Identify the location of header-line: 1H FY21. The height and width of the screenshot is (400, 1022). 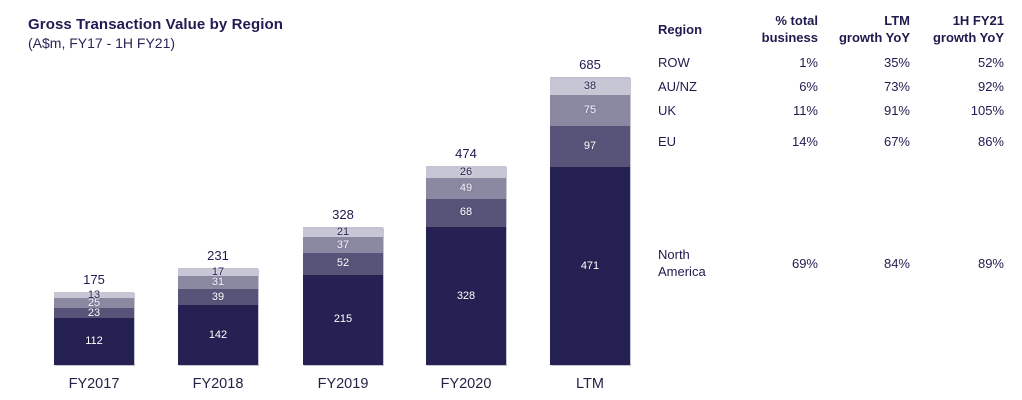
(978, 20).